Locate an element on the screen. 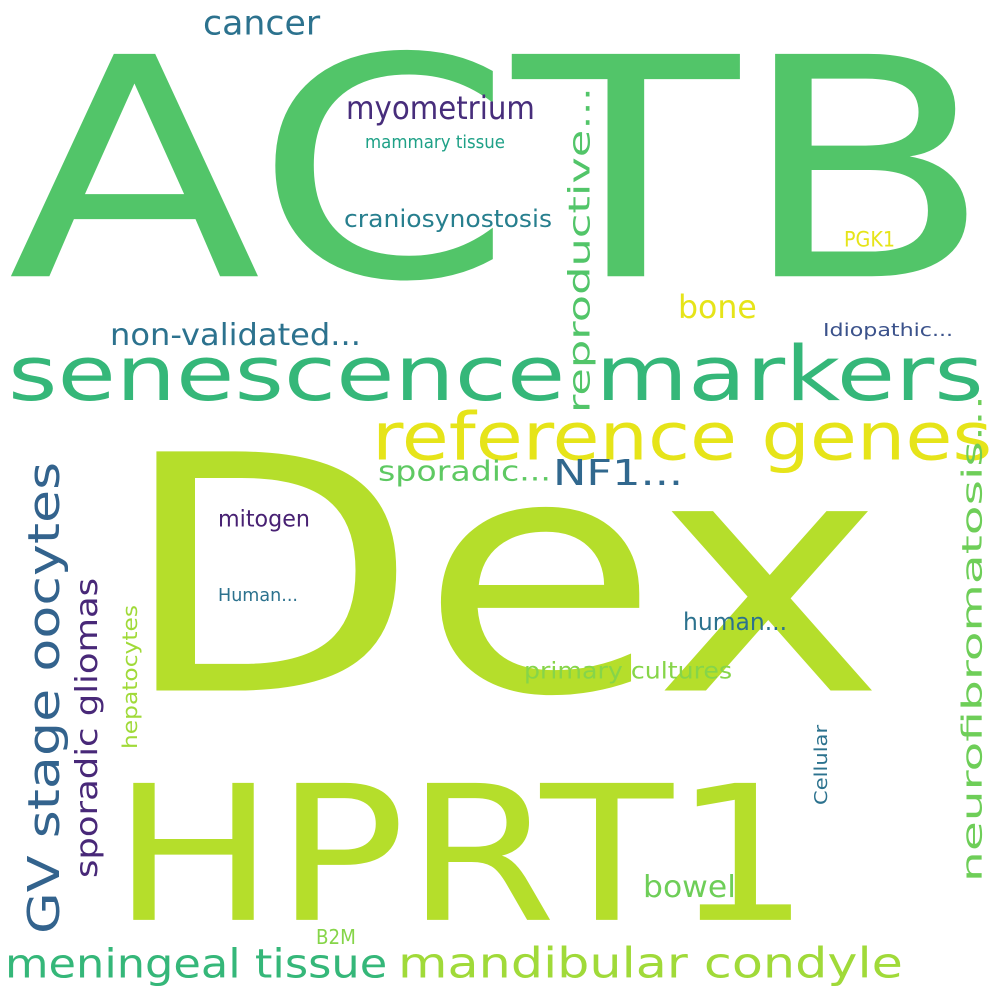  word-gv-stage-oocytes: GV stage oocytes is located at coordinates (44, 697).